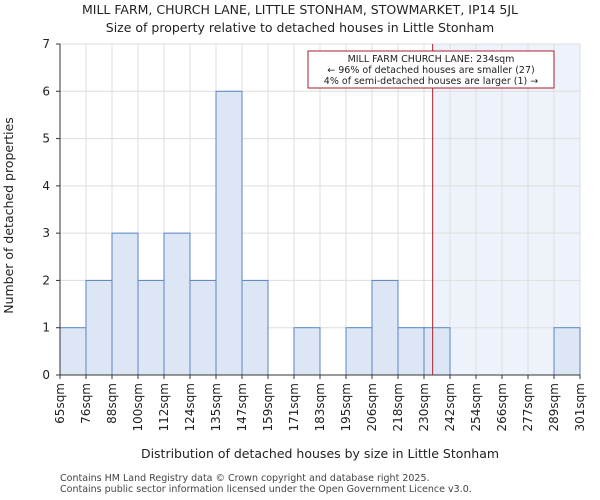 The height and width of the screenshot is (500, 600). What do you see at coordinates (437, 351) in the screenshot?
I see `bar-230sqm` at bounding box center [437, 351].